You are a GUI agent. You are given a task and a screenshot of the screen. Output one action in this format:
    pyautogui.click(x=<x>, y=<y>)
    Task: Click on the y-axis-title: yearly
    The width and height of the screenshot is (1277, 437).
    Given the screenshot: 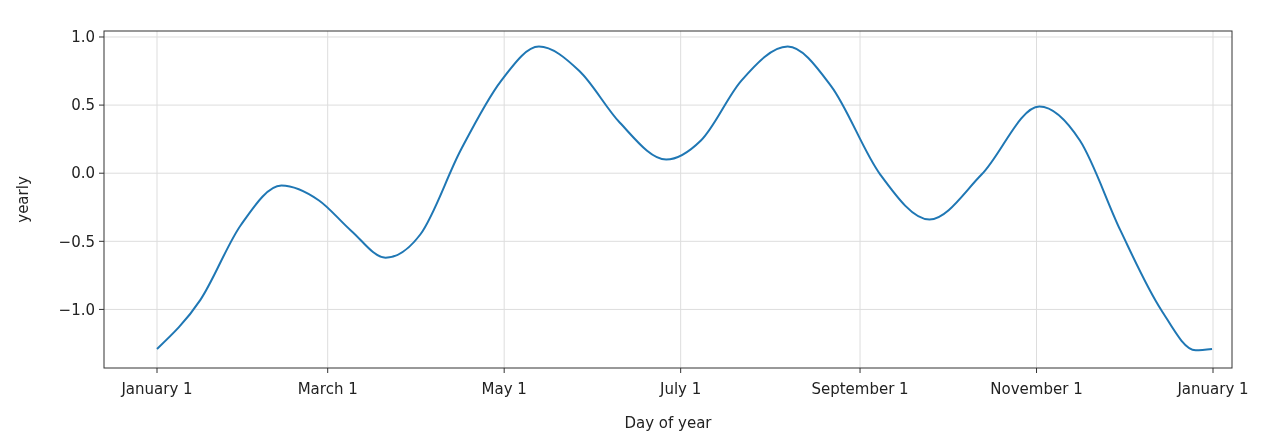 What is the action you would take?
    pyautogui.click(x=23, y=199)
    